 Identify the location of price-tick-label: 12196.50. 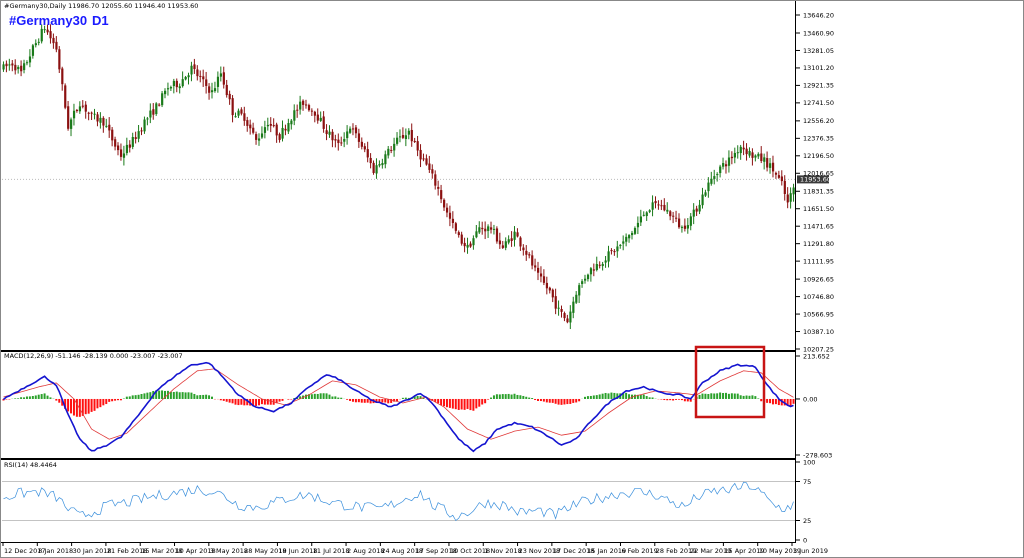
(818, 156).